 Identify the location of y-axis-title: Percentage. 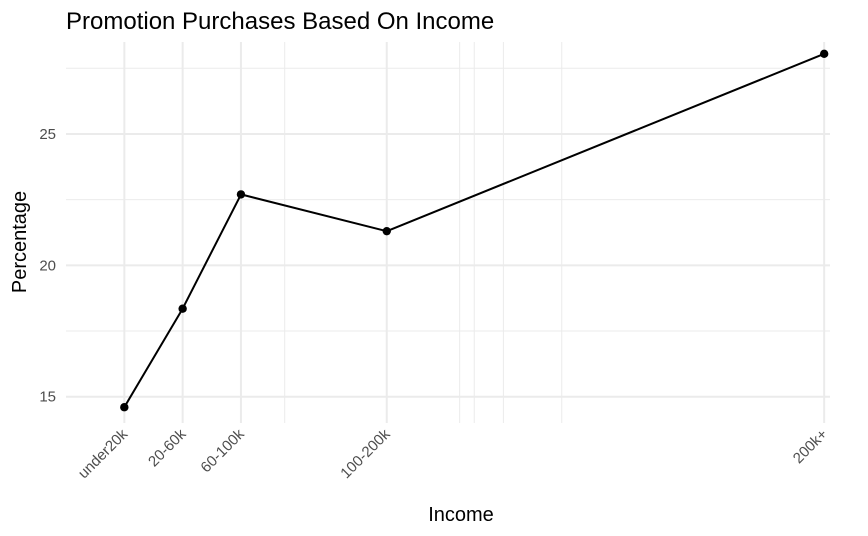
(20, 242).